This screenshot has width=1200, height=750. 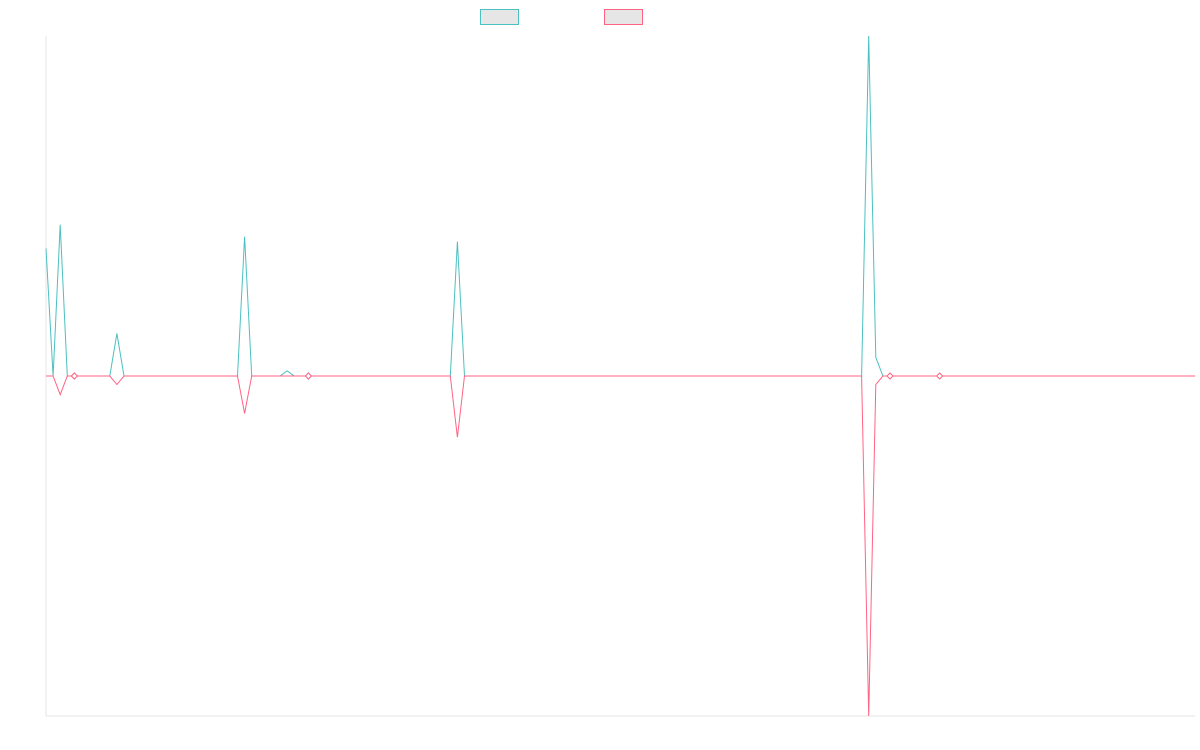 I want to click on marker-layer, so click(x=507, y=376).